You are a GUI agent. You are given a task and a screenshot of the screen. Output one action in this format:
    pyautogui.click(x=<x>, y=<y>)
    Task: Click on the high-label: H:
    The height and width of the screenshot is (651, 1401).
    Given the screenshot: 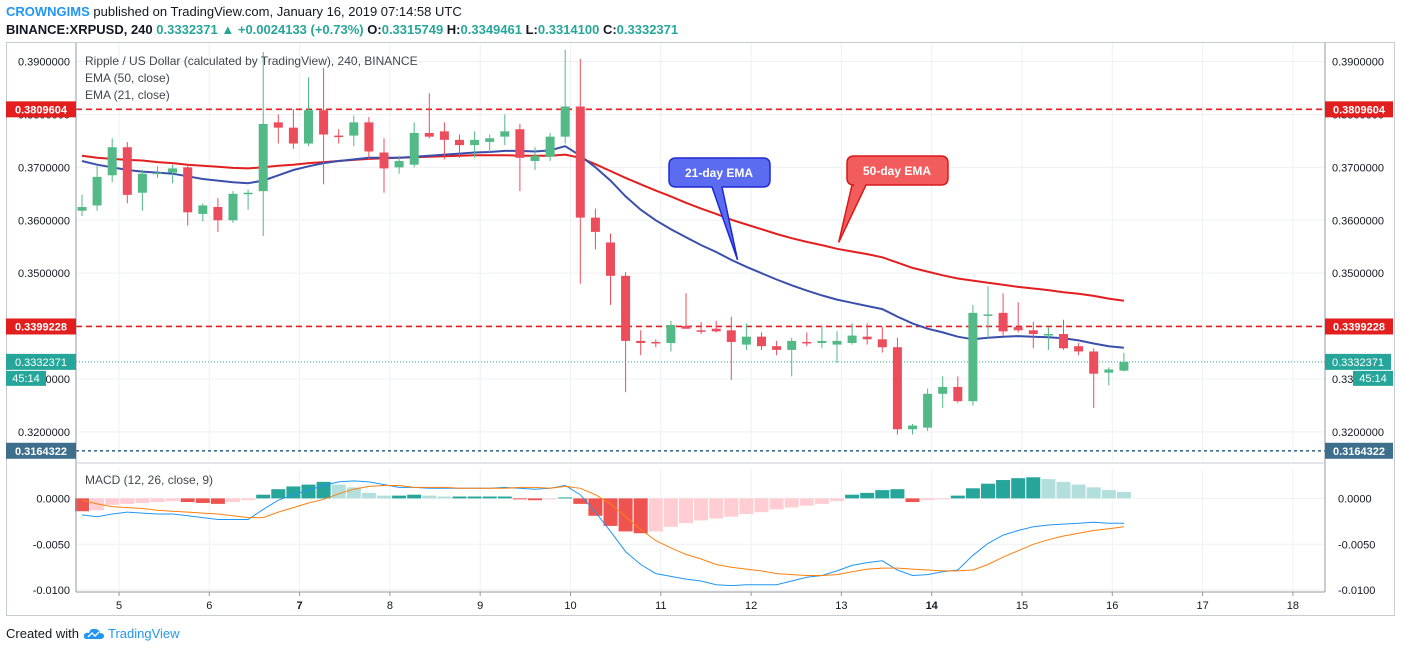 What is the action you would take?
    pyautogui.click(x=453, y=29)
    